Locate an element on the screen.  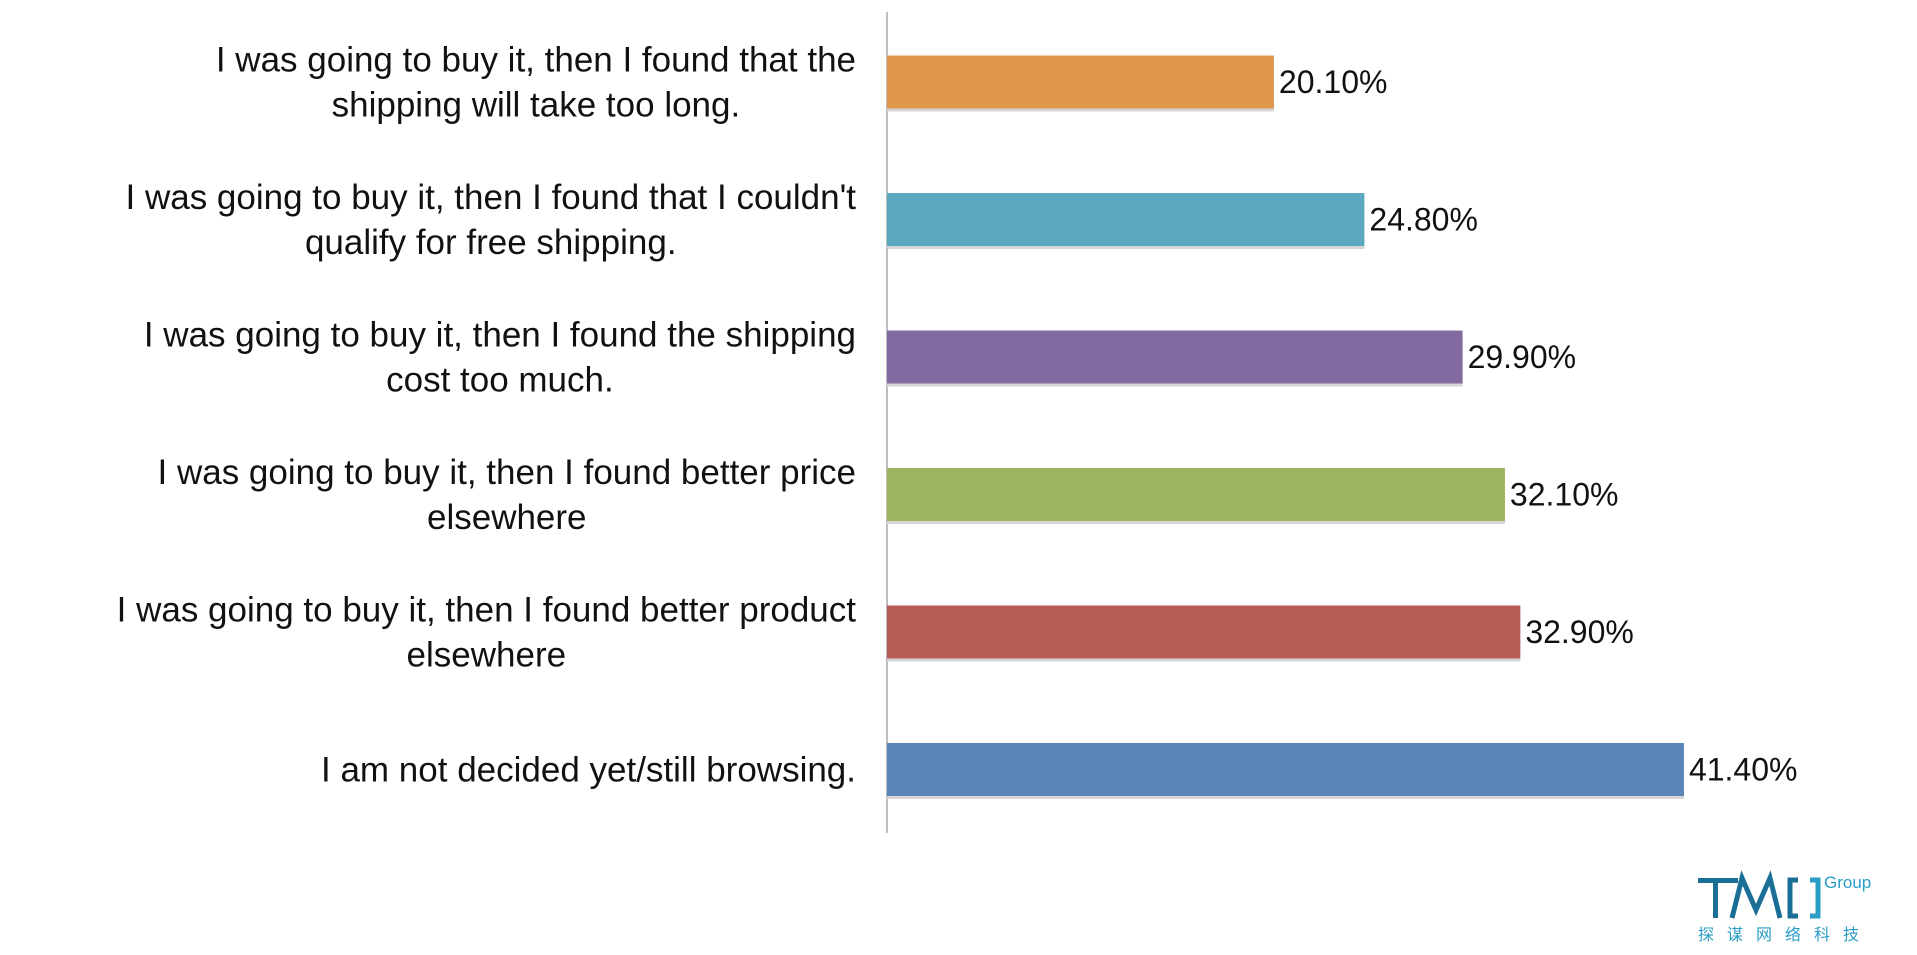
data-label-5: 41.40% is located at coordinates (1743, 770).